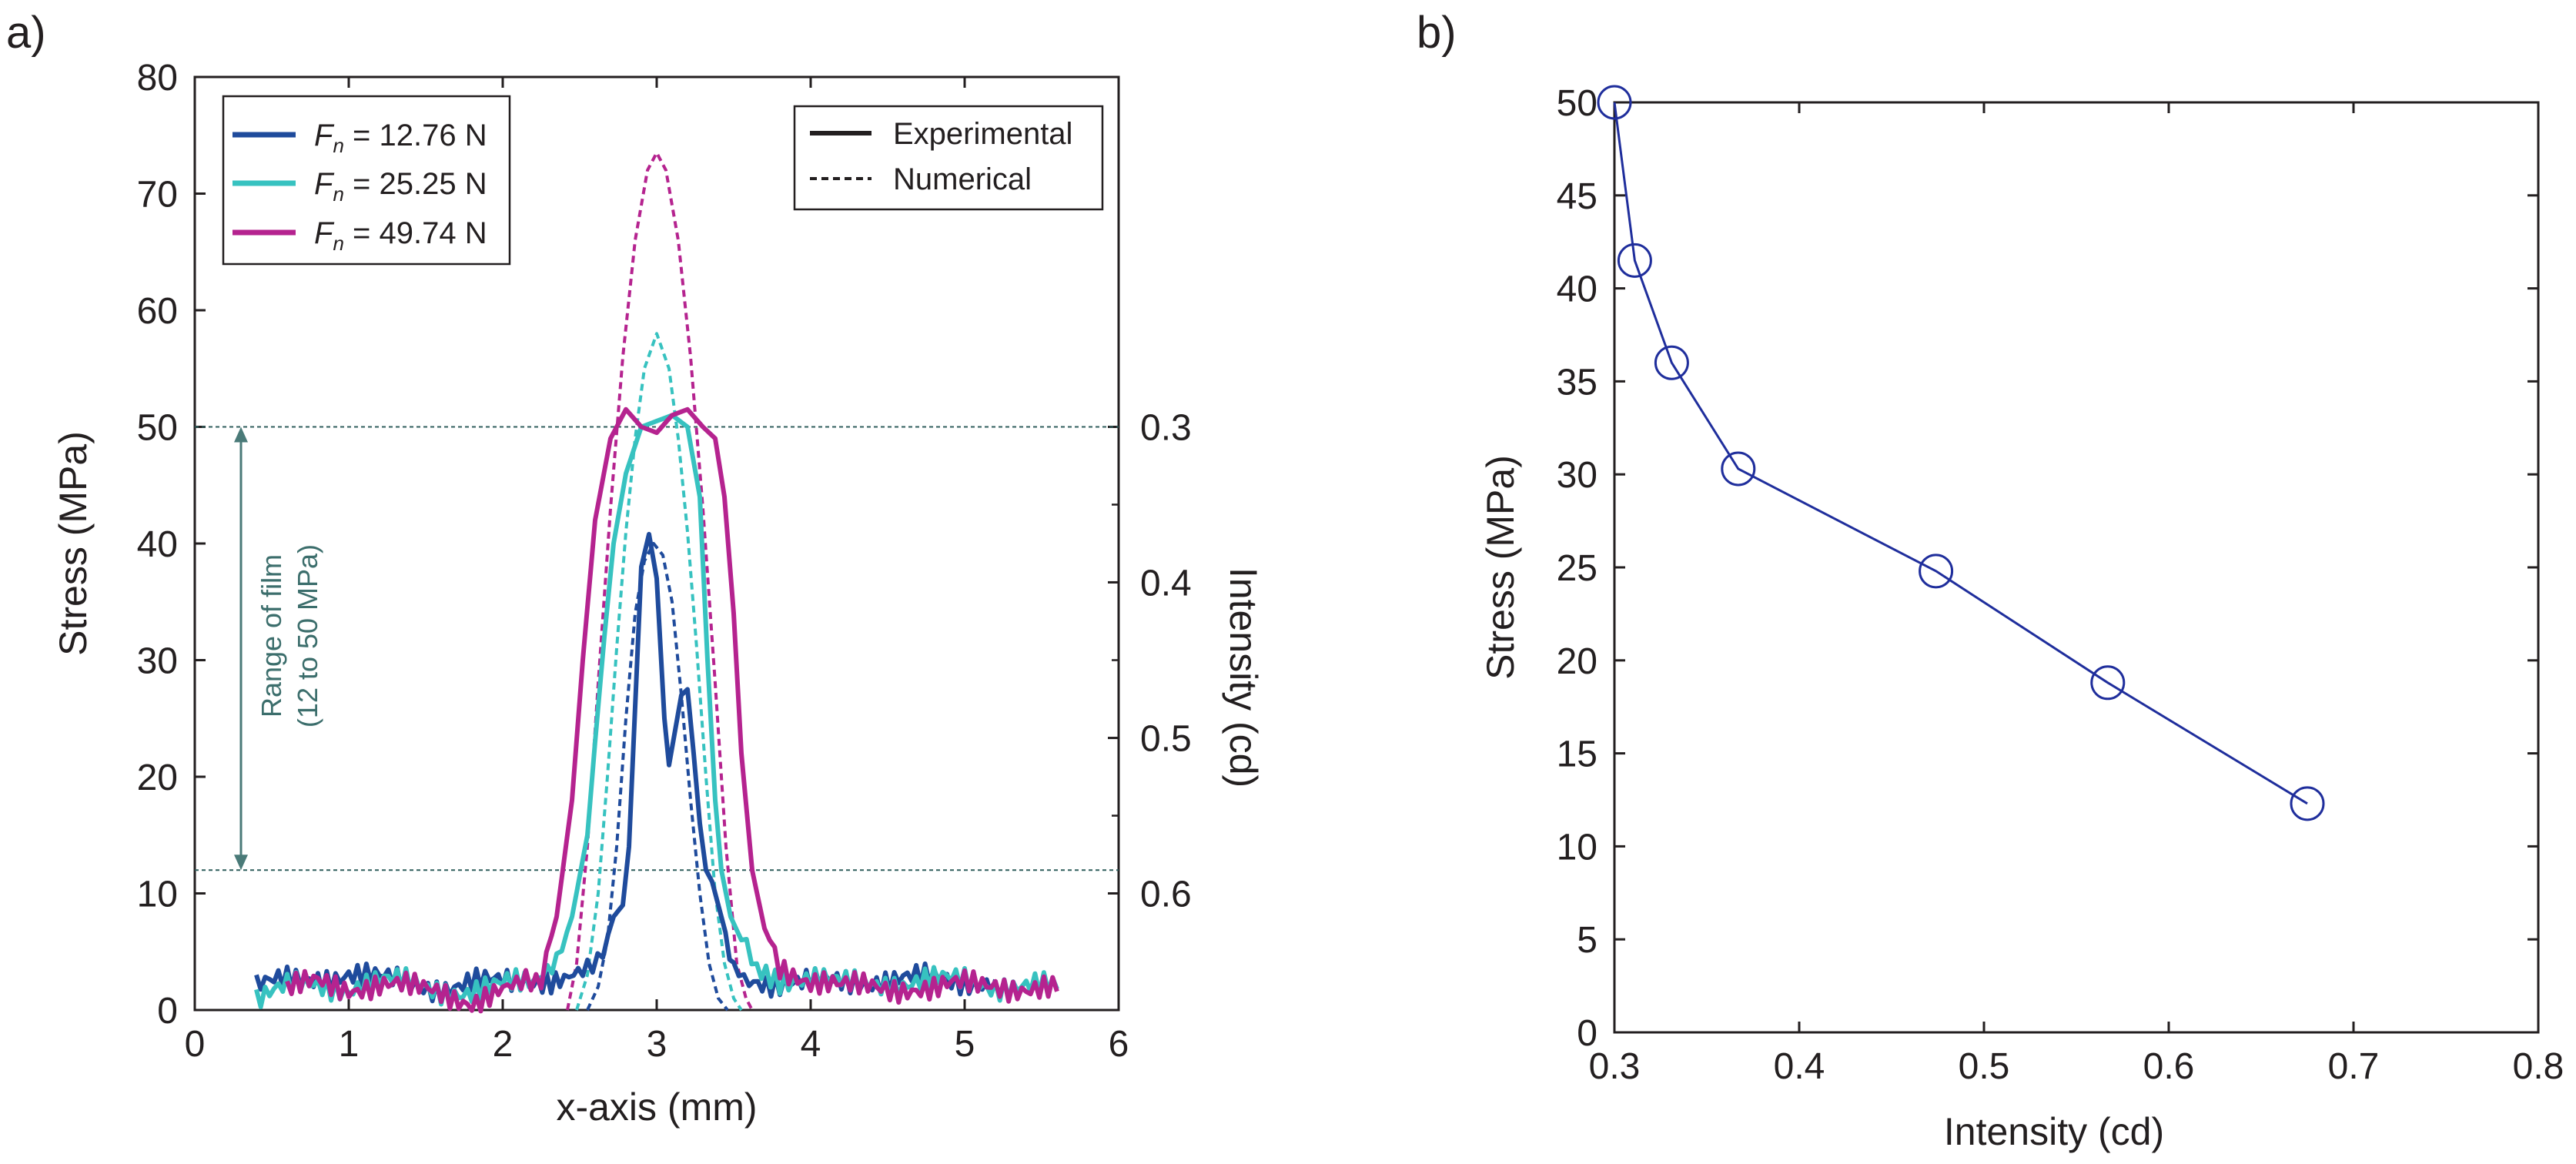 The image size is (2576, 1164). I want to click on x-tick-label: 0.8, so click(2539, 1067).